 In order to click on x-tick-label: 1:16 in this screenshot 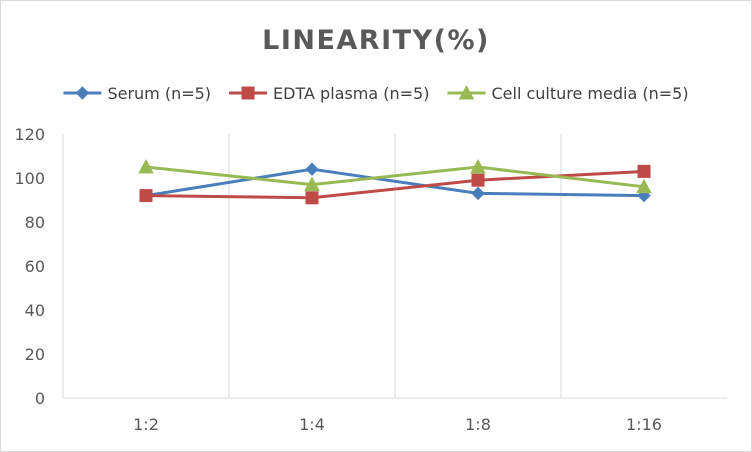, I will do `click(644, 424)`.